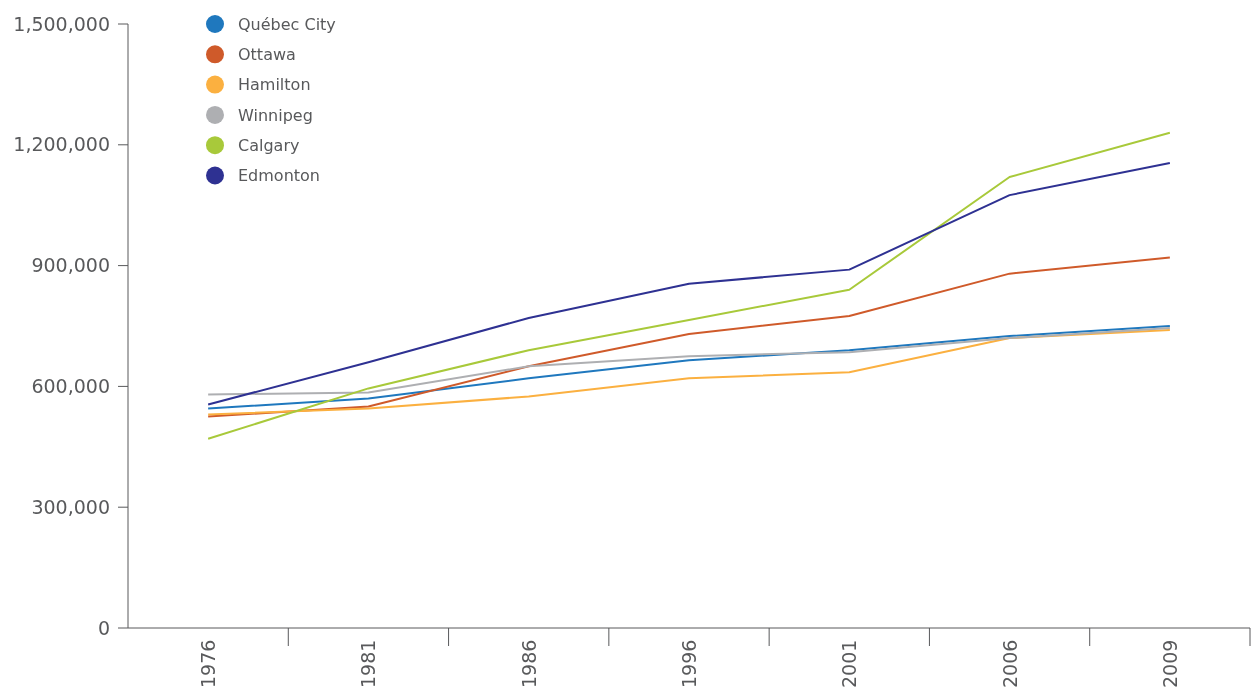 The width and height of the screenshot is (1252, 691). I want to click on x-tick-label: 1976, so click(208, 663).